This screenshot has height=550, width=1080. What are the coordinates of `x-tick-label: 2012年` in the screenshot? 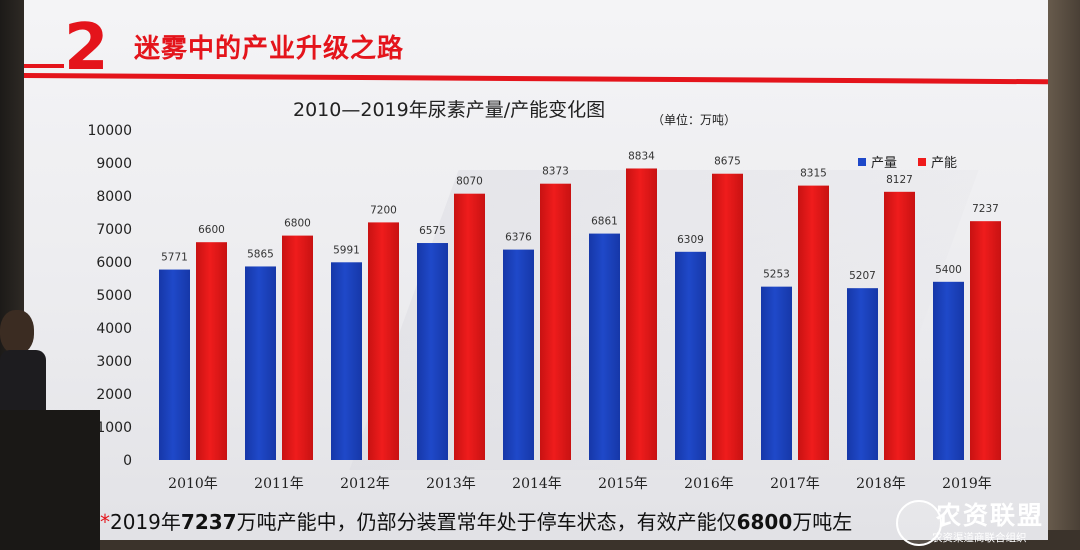 It's located at (365, 484).